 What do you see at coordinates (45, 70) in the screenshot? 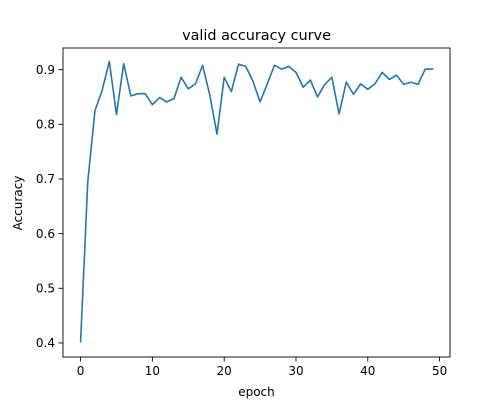
I see `y-tick-label: 0.9` at bounding box center [45, 70].